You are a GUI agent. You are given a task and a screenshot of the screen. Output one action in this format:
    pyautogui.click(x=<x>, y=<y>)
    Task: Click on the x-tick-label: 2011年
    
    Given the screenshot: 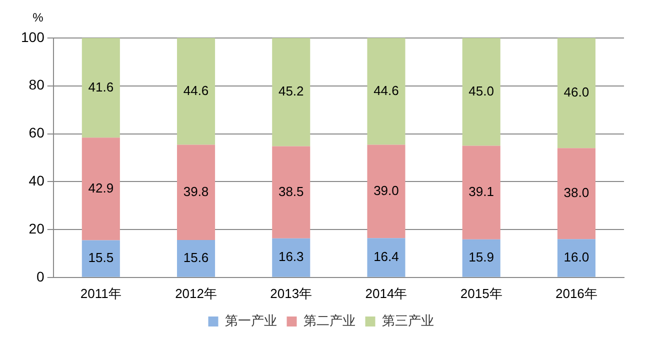 What is the action you would take?
    pyautogui.click(x=101, y=293)
    